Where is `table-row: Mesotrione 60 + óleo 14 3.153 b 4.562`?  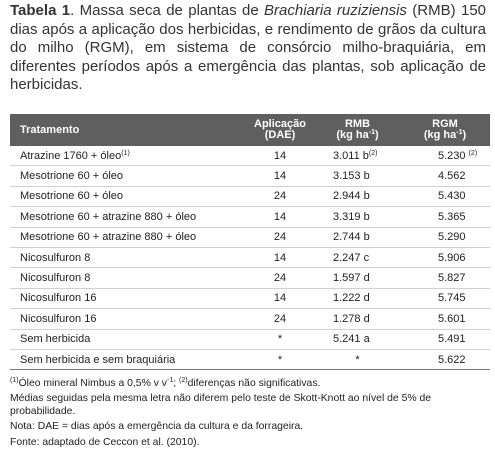
table-row: Mesotrione 60 + óleo 14 3.153 b 4.562 is located at coordinates (250, 176).